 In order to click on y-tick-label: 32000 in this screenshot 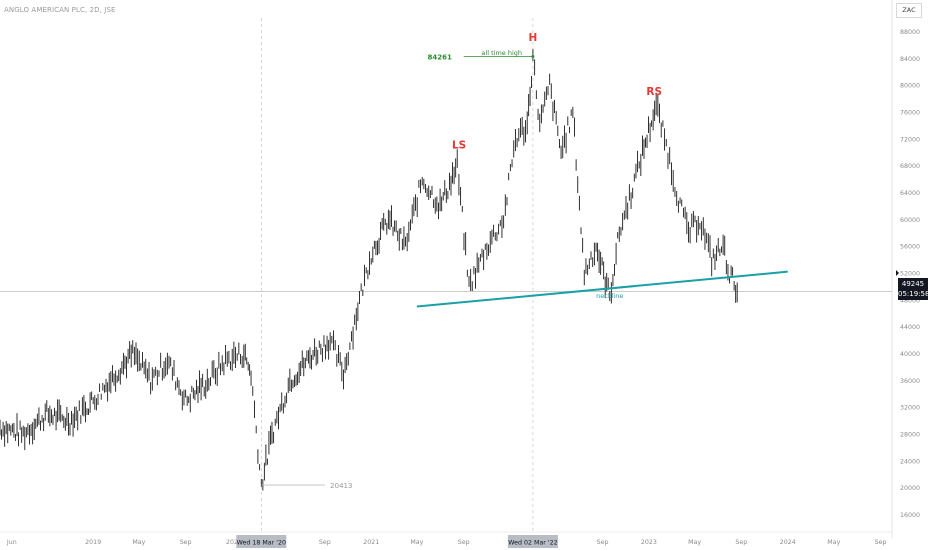, I will do `click(910, 408)`.